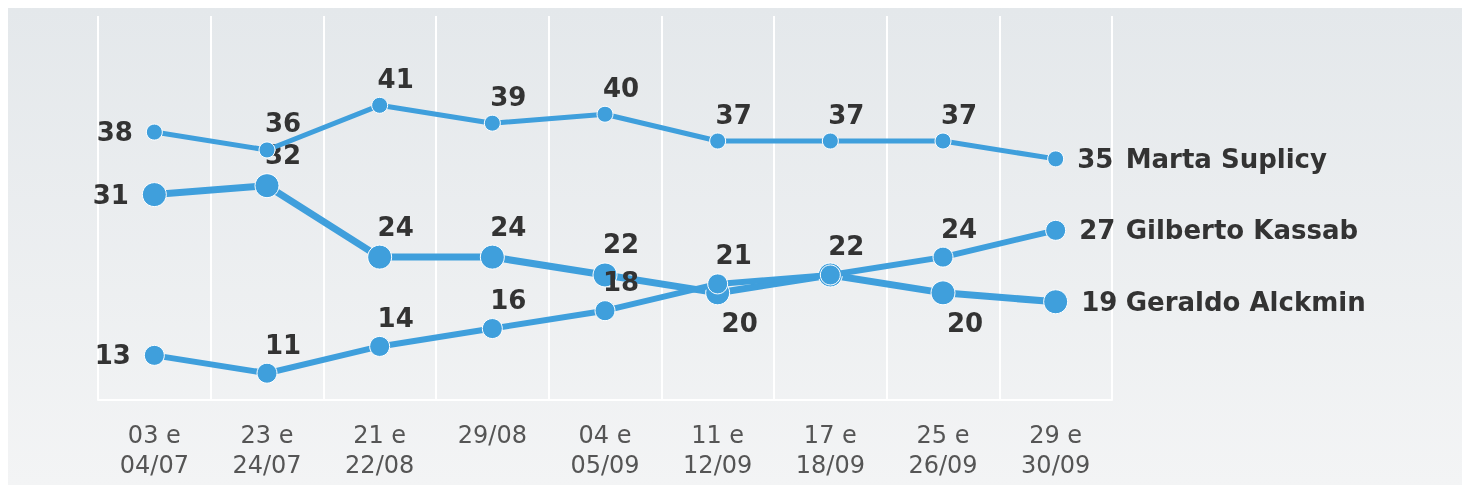 Image resolution: width=1470 pixels, height=493 pixels. What do you see at coordinates (283, 344) in the screenshot?
I see `data-label: 11` at bounding box center [283, 344].